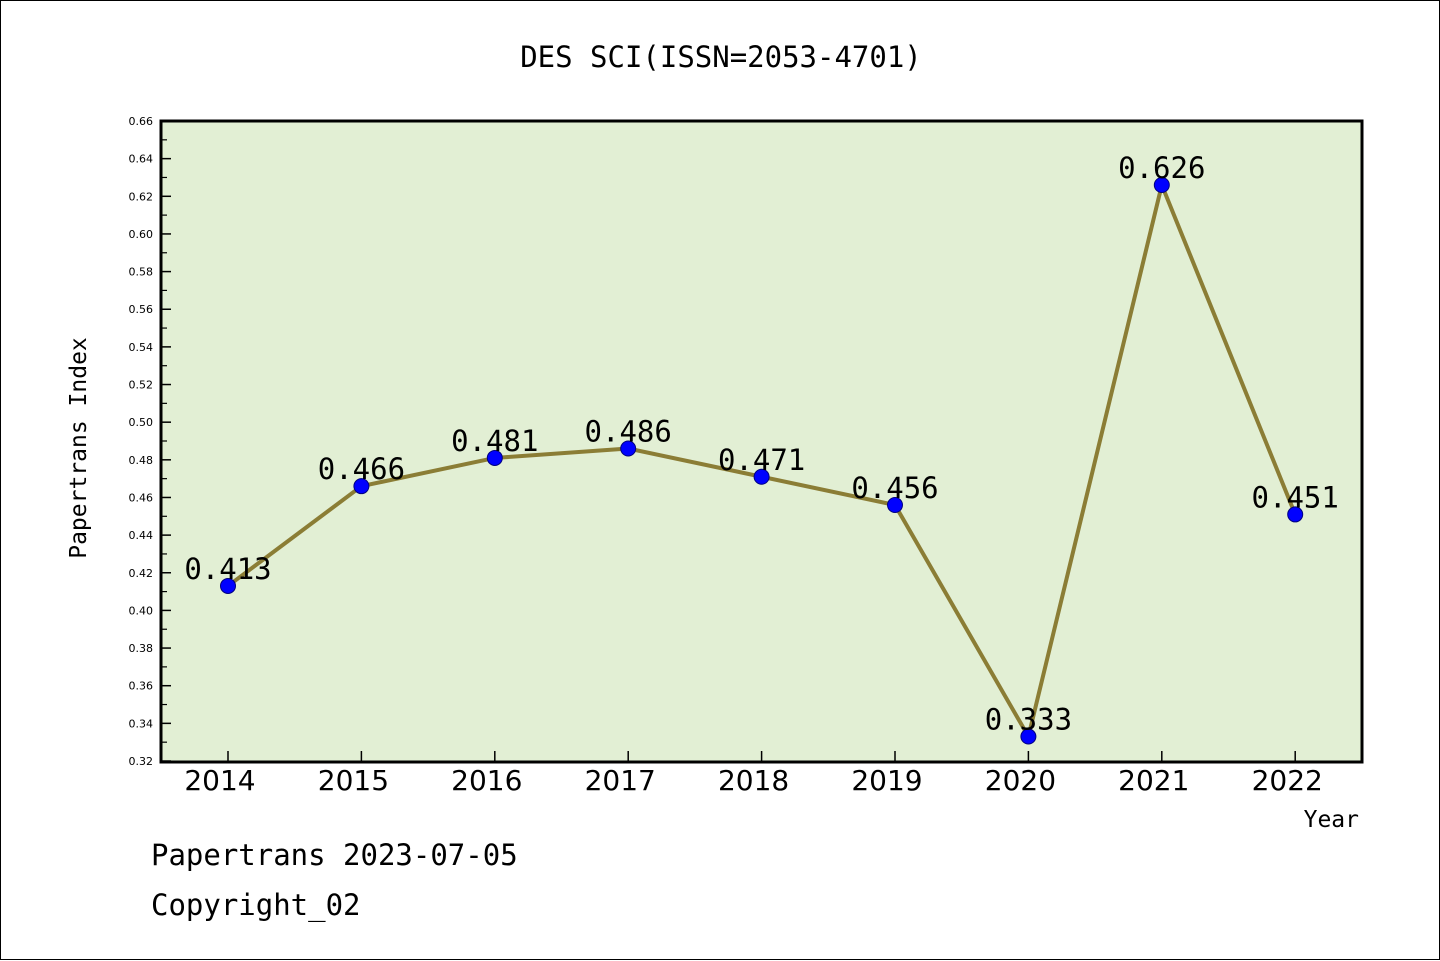  What do you see at coordinates (141, 159) in the screenshot?
I see `y-tick-label: 0.64` at bounding box center [141, 159].